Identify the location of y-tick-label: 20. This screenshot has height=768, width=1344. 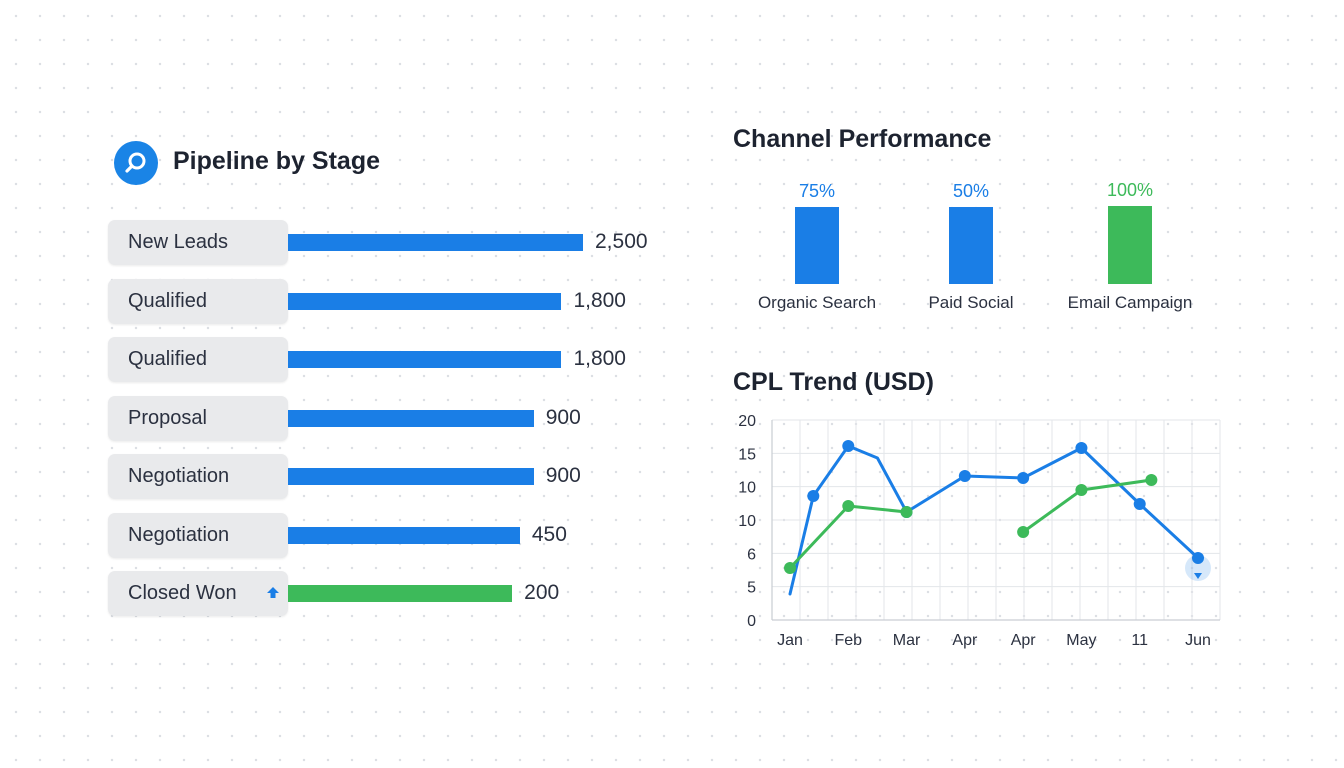
(747, 421).